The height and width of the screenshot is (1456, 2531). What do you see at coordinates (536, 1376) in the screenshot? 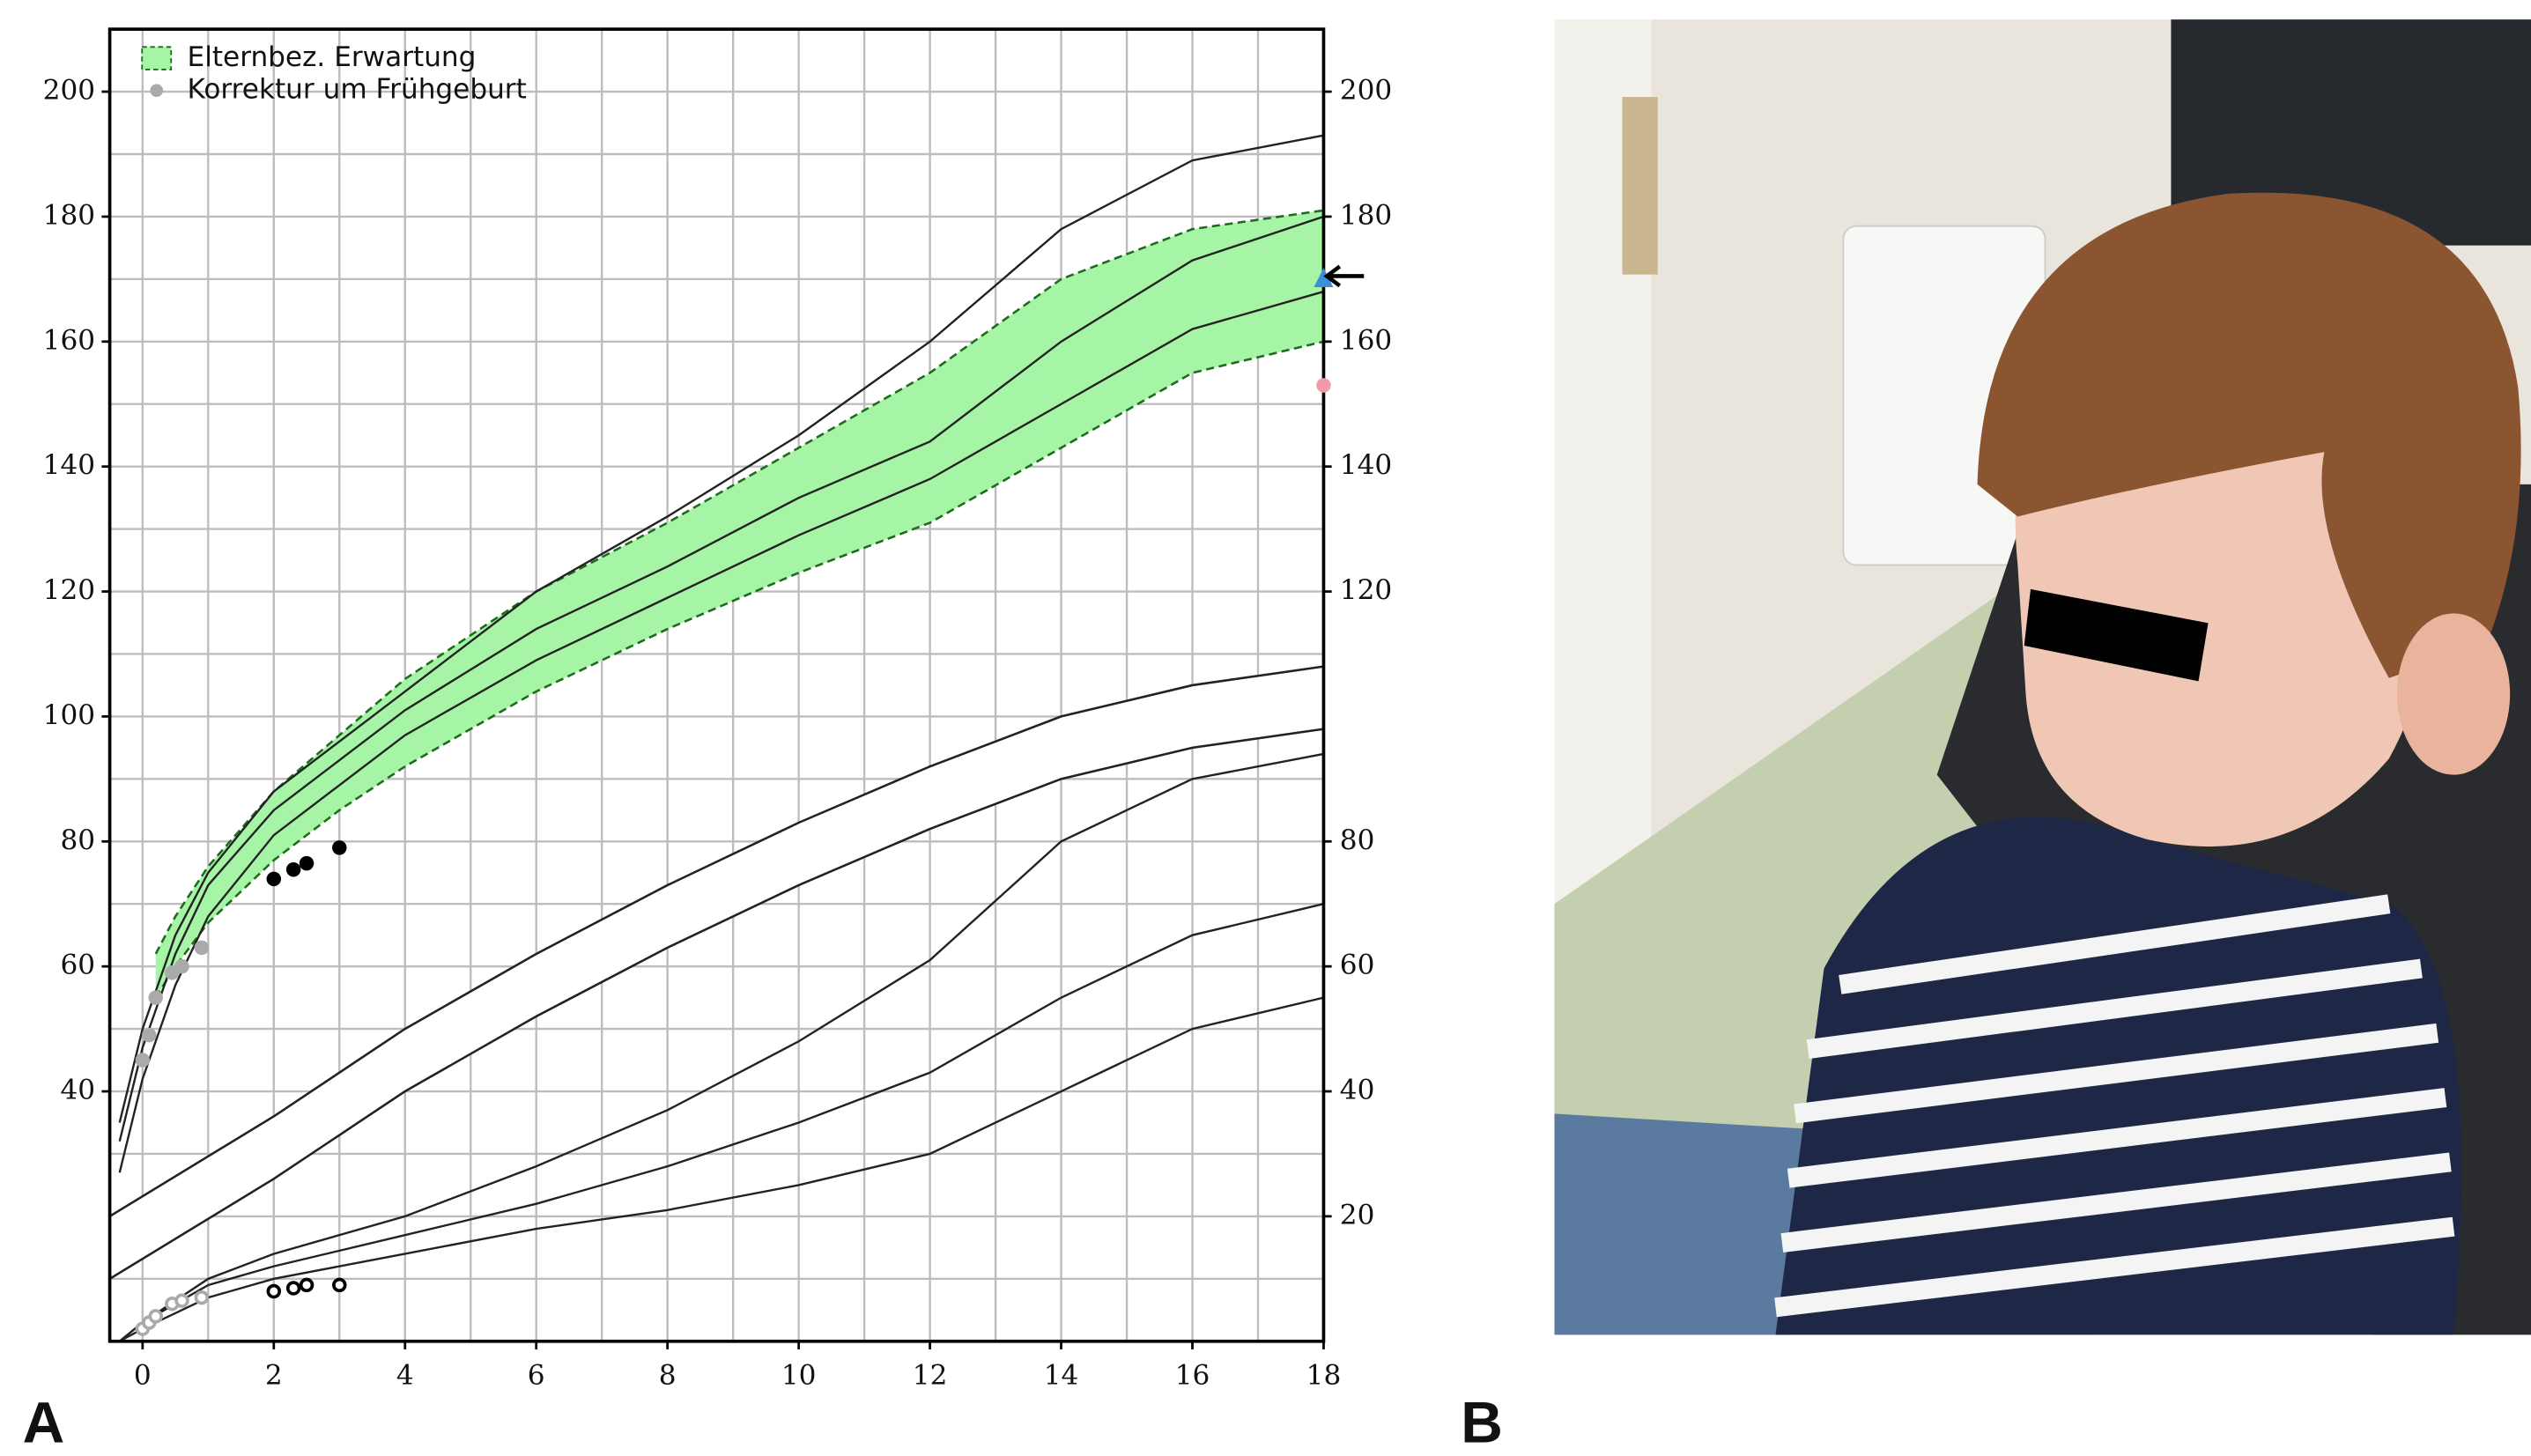
I see `x-tick-label: 6` at bounding box center [536, 1376].